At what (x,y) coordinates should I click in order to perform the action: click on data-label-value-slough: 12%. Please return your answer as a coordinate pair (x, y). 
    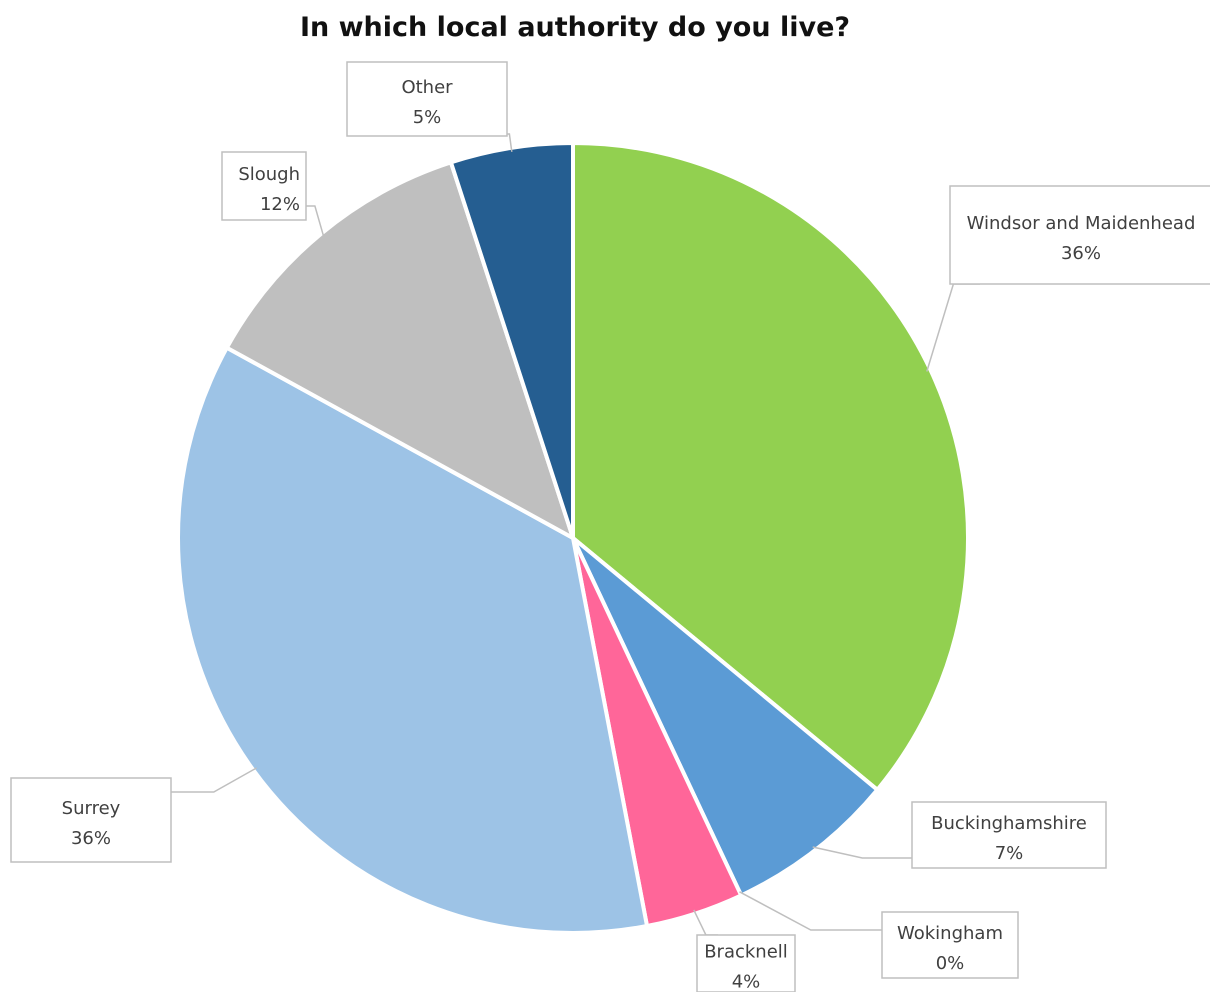
    Looking at the image, I should click on (280, 204).